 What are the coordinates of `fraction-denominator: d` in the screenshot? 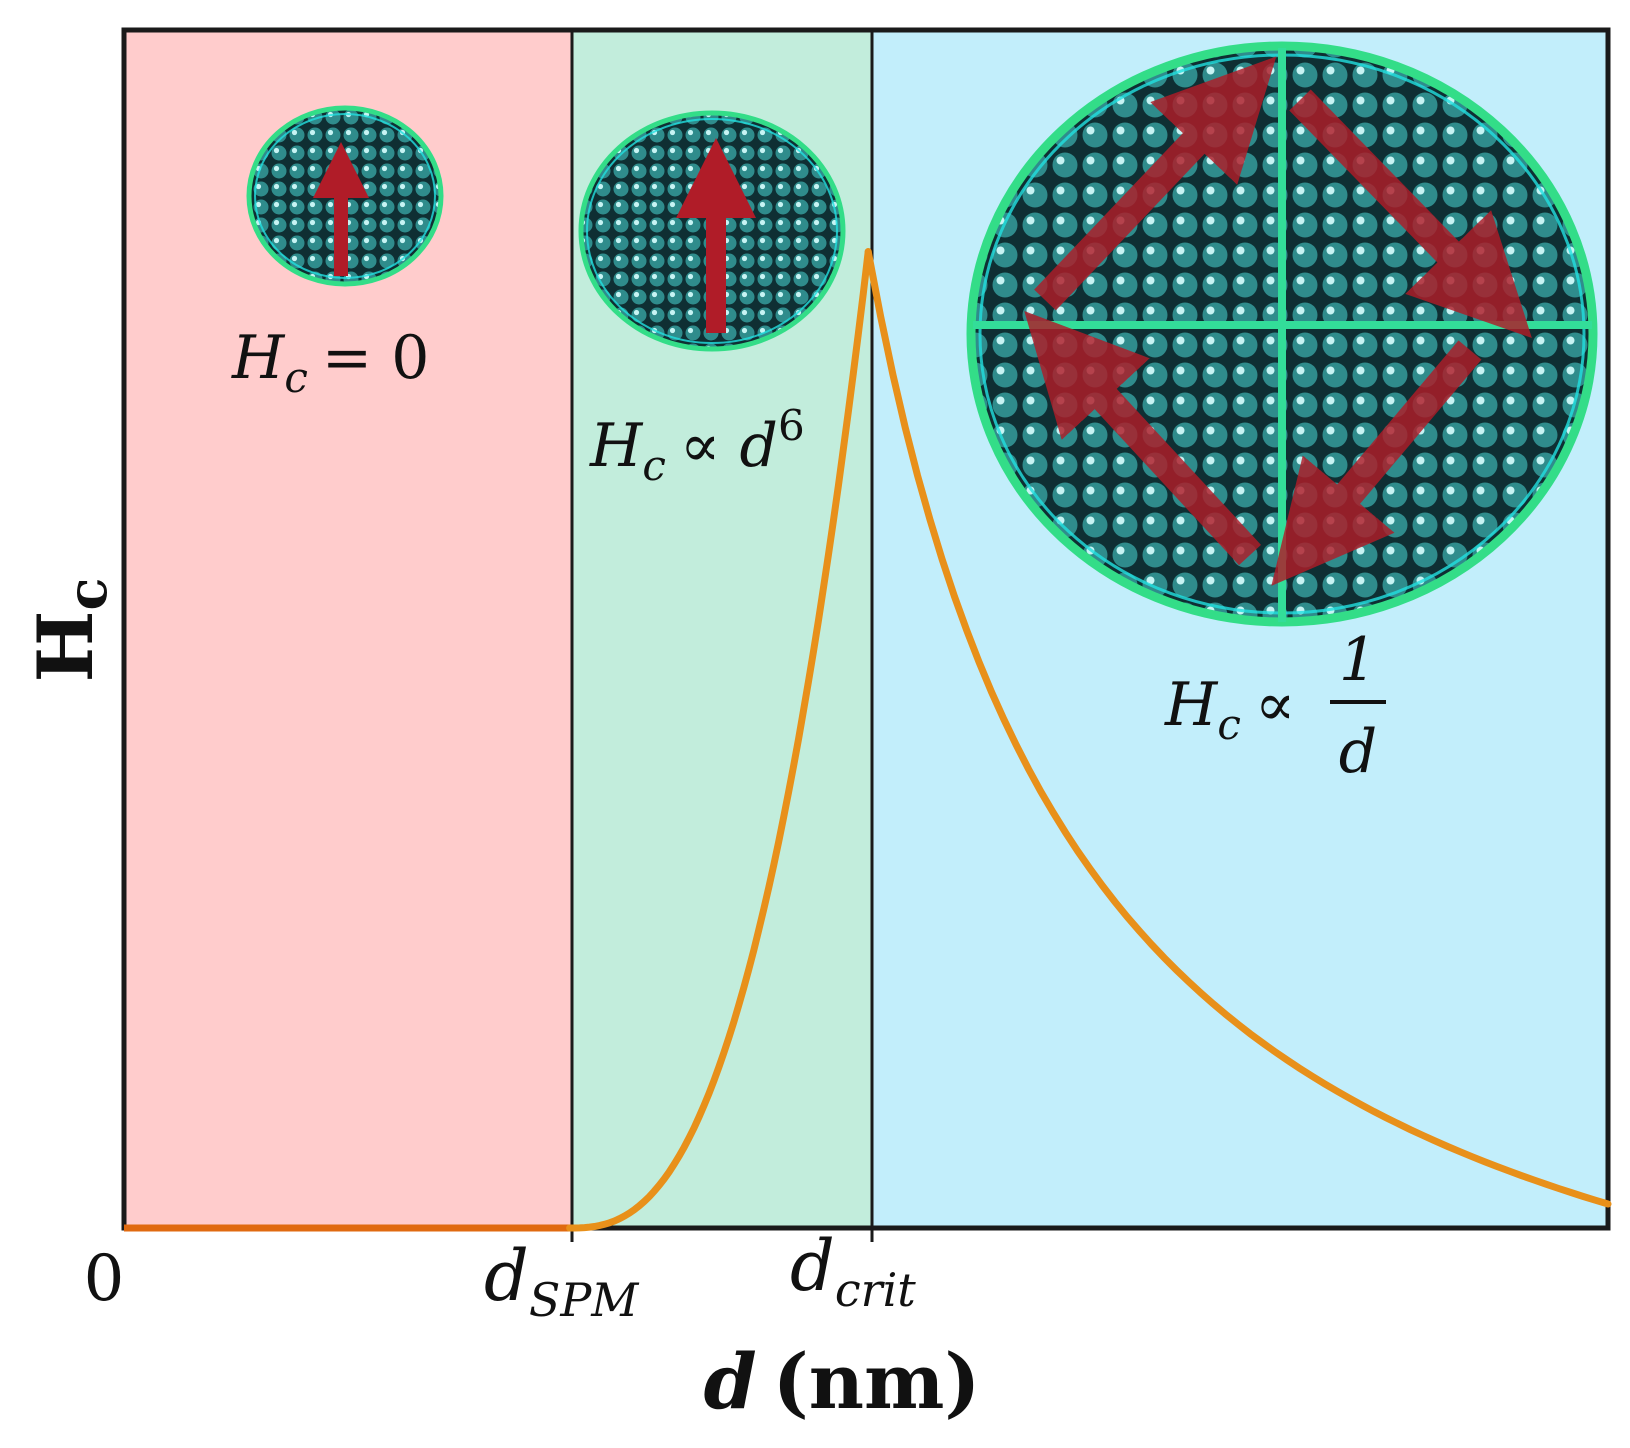 It's located at (1358, 752).